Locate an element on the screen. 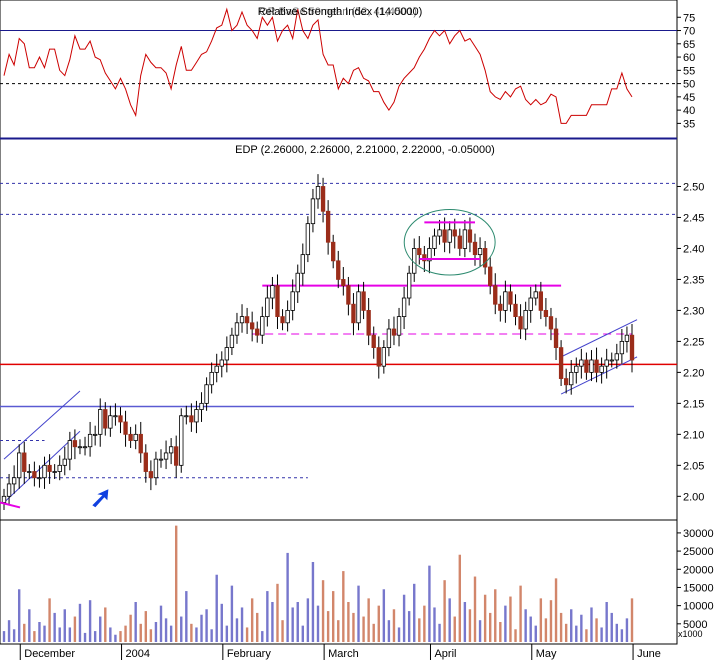 The width and height of the screenshot is (725, 660). price-tick-label: 2.45 is located at coordinates (693, 218).